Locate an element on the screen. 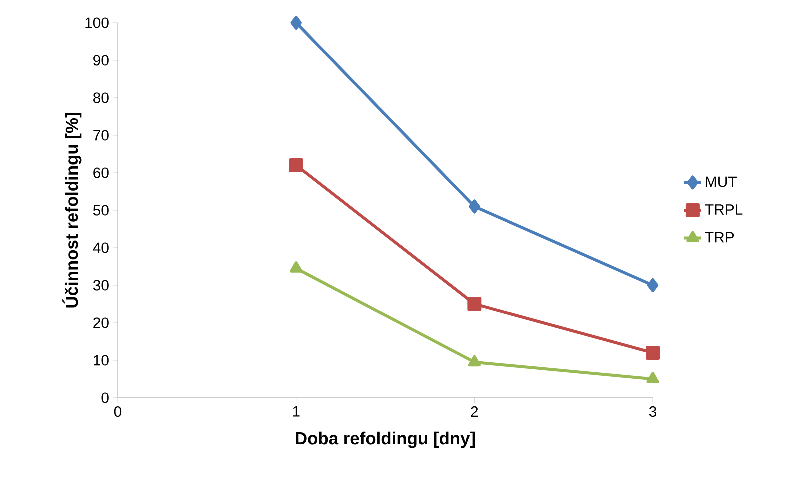 The height and width of the screenshot is (490, 811). y-tick-label: 50 is located at coordinates (101, 210).